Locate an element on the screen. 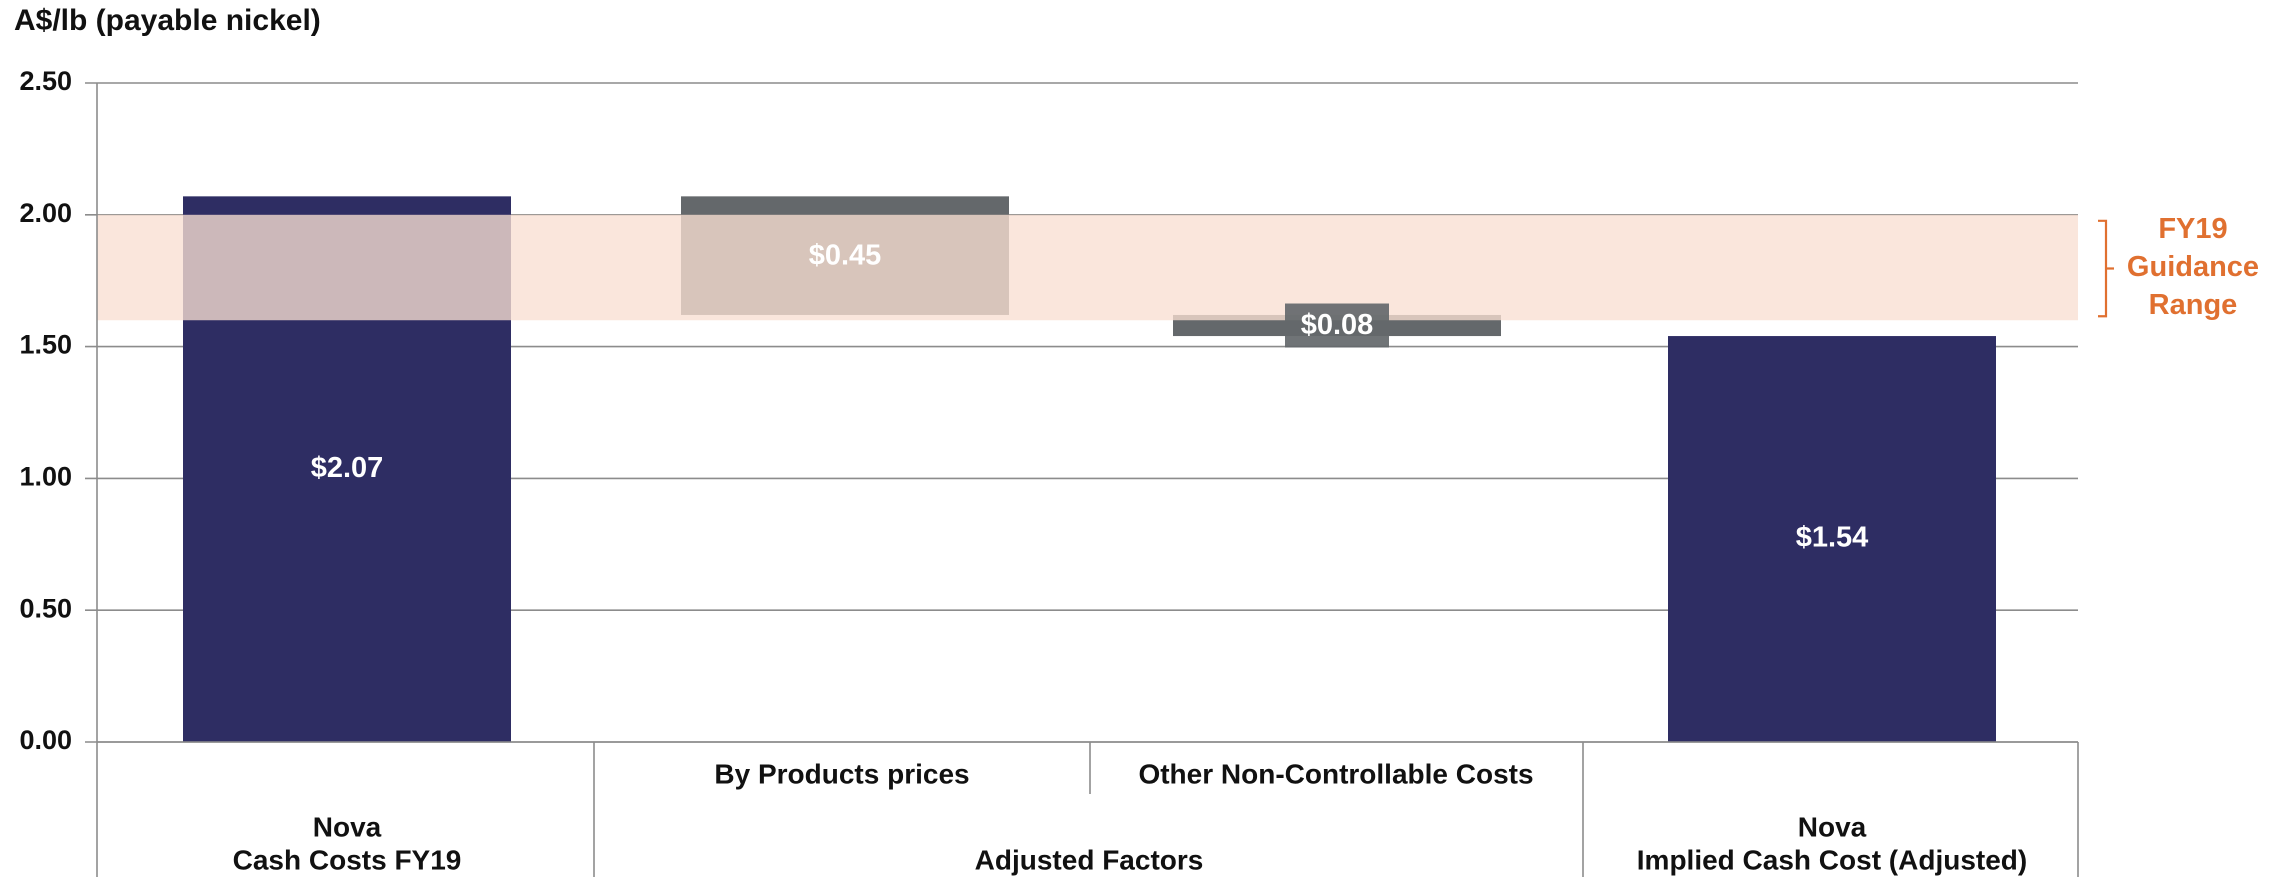 The height and width of the screenshot is (877, 2286). guidance-label-line: FY19 is located at coordinates (2192, 229).